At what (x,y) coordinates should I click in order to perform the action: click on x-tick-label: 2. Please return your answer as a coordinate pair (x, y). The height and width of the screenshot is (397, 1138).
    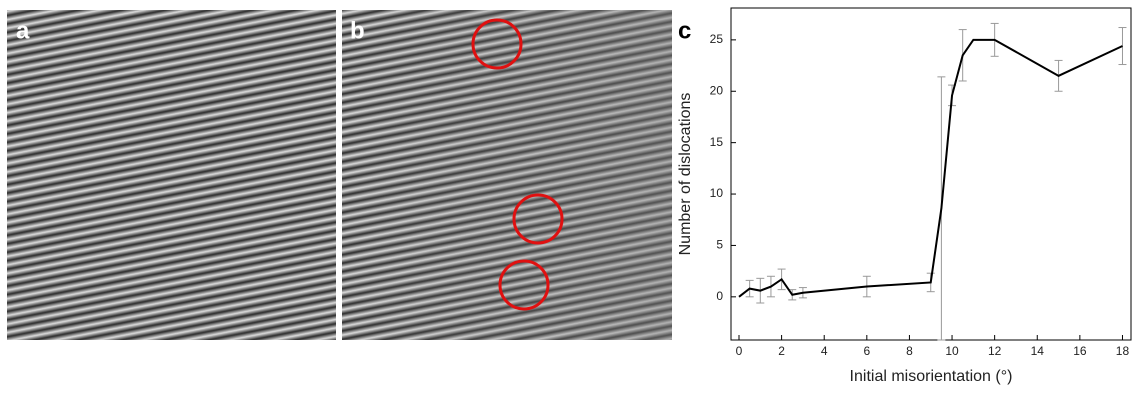
    Looking at the image, I should click on (781, 351).